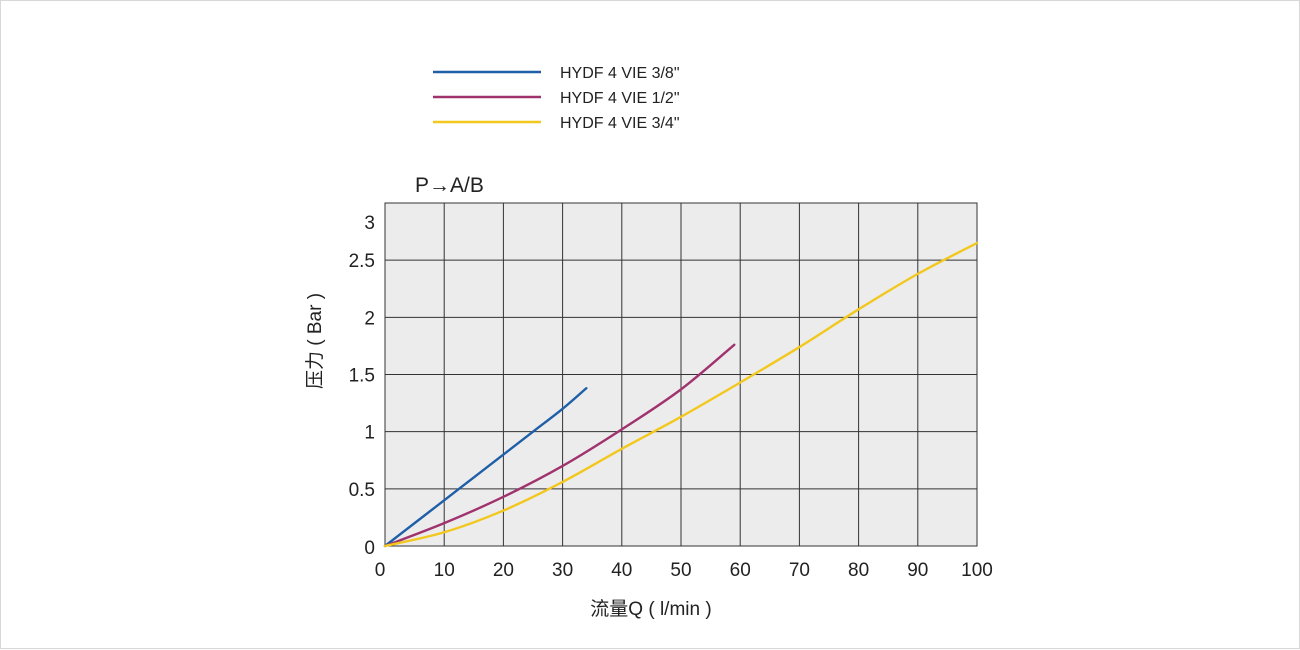  I want to click on y-tick-label: 3, so click(369, 223).